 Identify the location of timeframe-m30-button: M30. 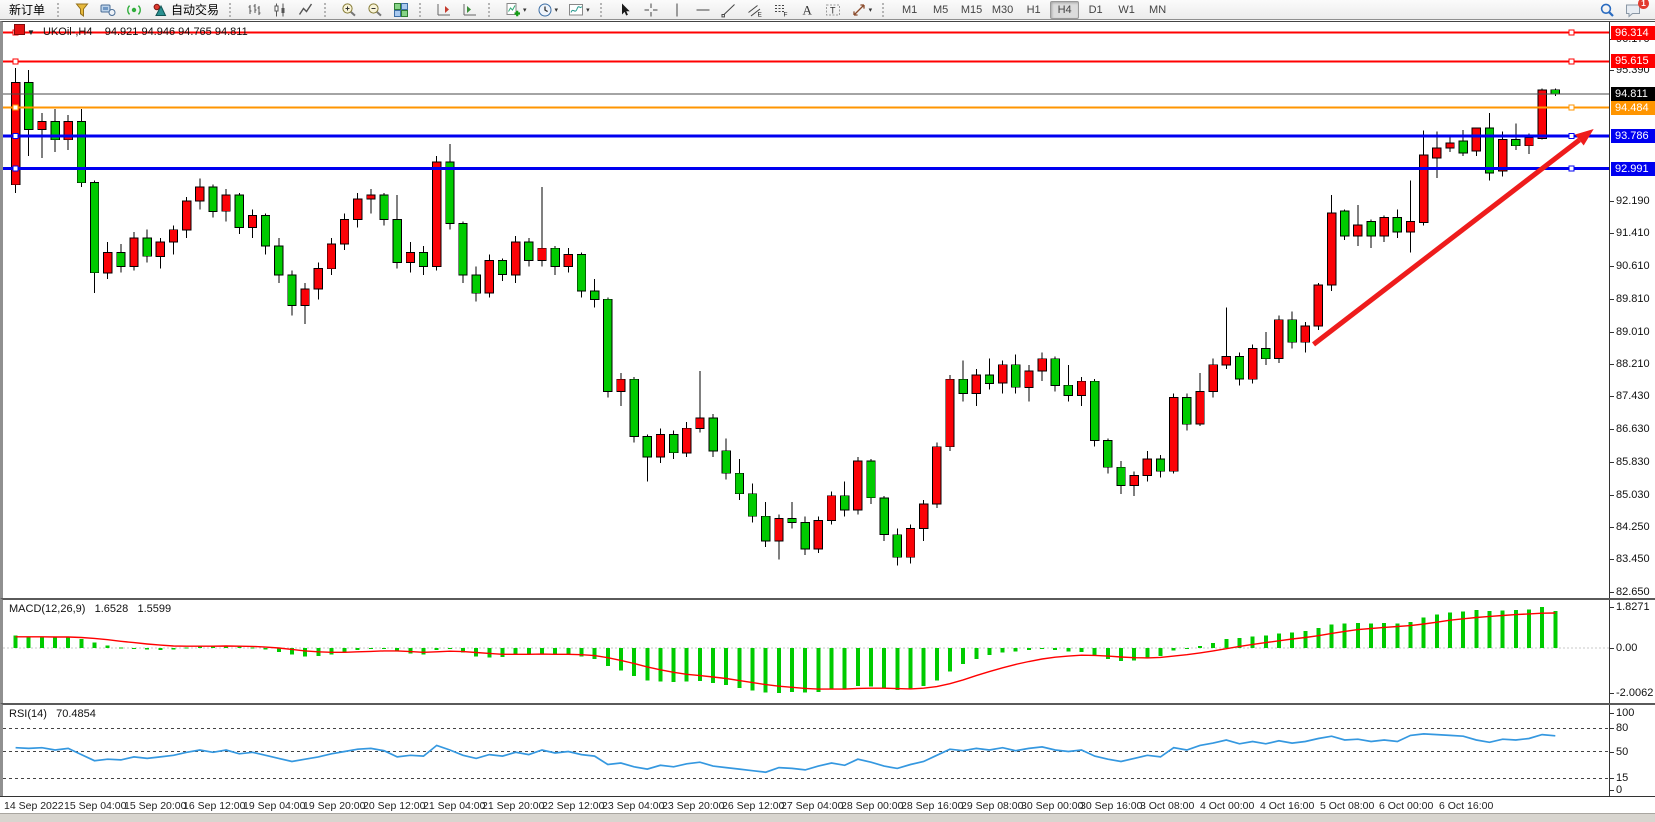
(1002, 9).